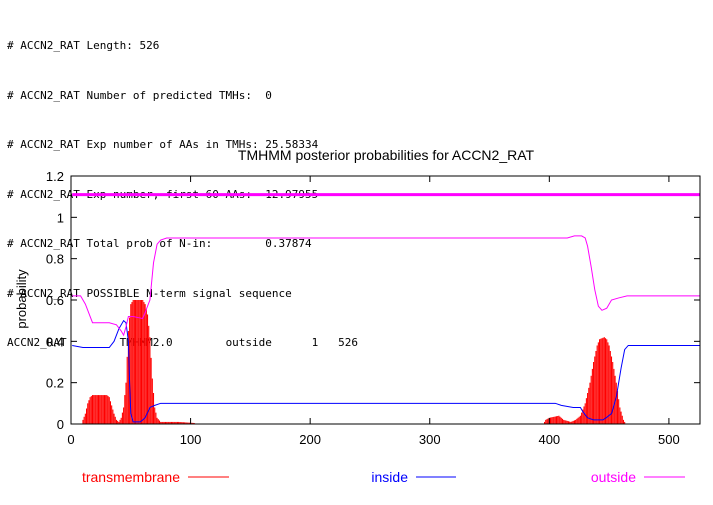  I want to click on y-axis-label: probability, so click(21, 299).